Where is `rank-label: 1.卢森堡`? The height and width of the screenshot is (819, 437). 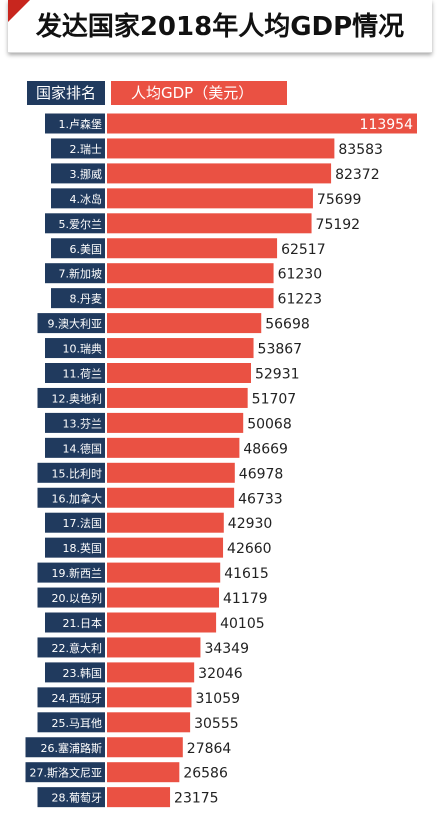 rank-label: 1.卢森堡 is located at coordinates (81, 124).